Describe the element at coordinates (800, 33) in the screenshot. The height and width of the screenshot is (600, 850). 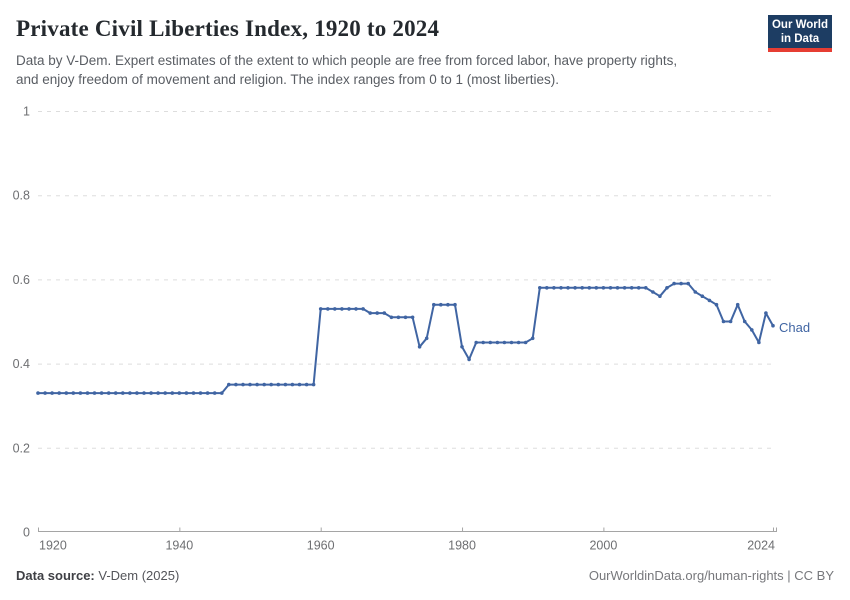
I see `owid-logo: Our World in Data` at that location.